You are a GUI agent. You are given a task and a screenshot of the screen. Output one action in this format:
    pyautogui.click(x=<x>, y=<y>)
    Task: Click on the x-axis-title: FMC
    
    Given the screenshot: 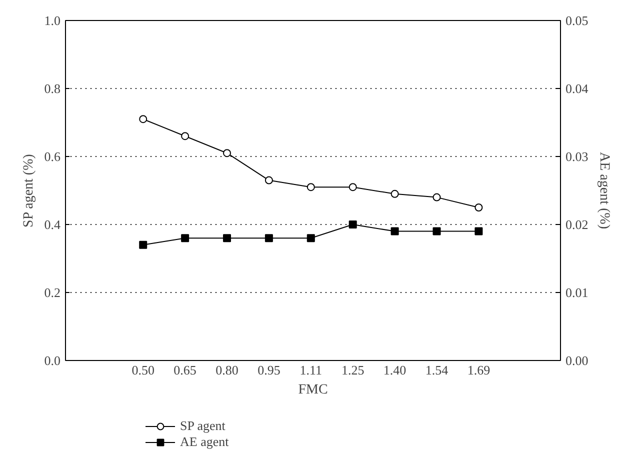 What is the action you would take?
    pyautogui.click(x=313, y=390)
    